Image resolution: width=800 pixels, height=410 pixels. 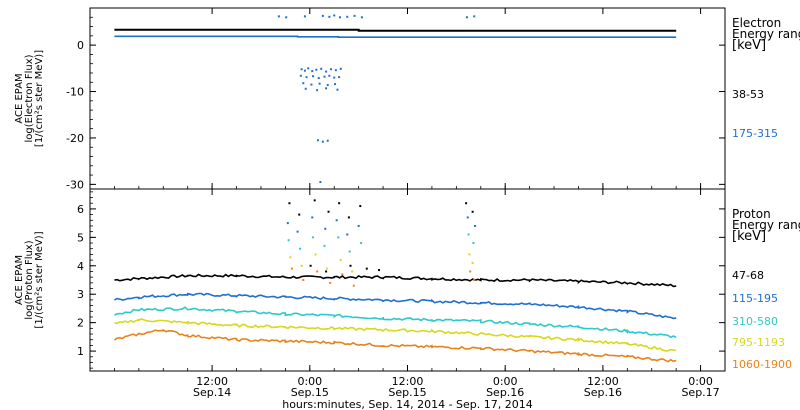 What do you see at coordinates (755, 133) in the screenshot?
I see `electron-legend-entry: 175-315` at bounding box center [755, 133].